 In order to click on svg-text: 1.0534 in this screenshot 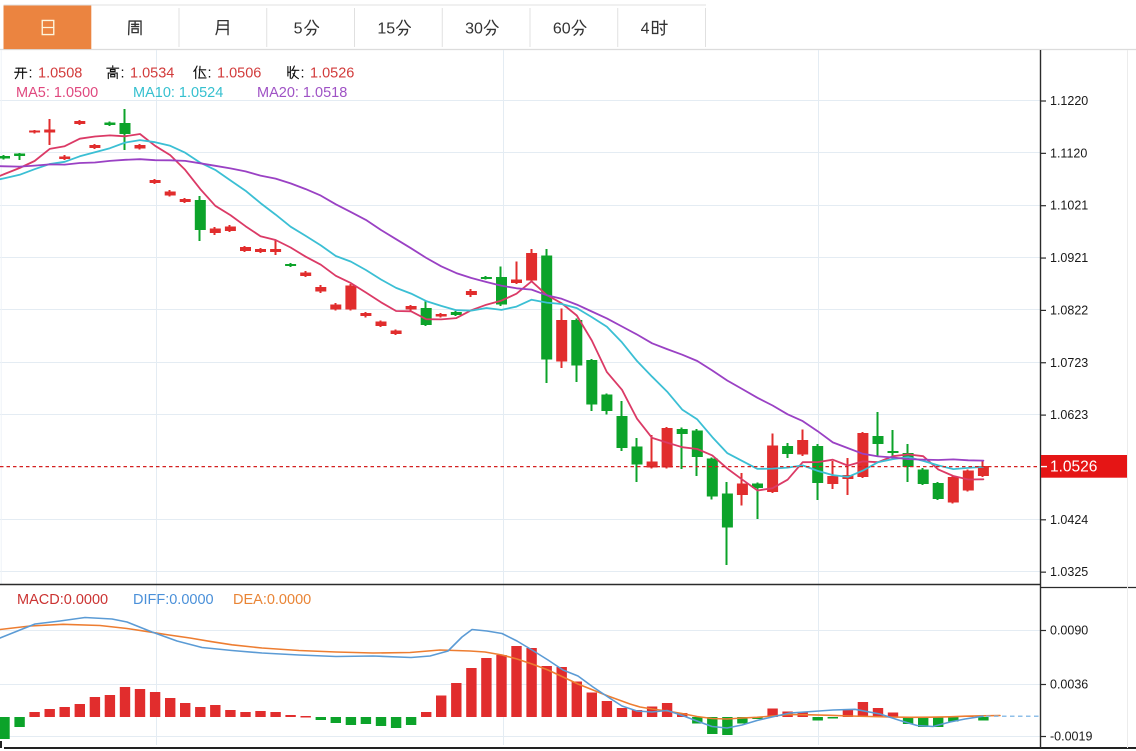, I will do `click(152, 74)`.